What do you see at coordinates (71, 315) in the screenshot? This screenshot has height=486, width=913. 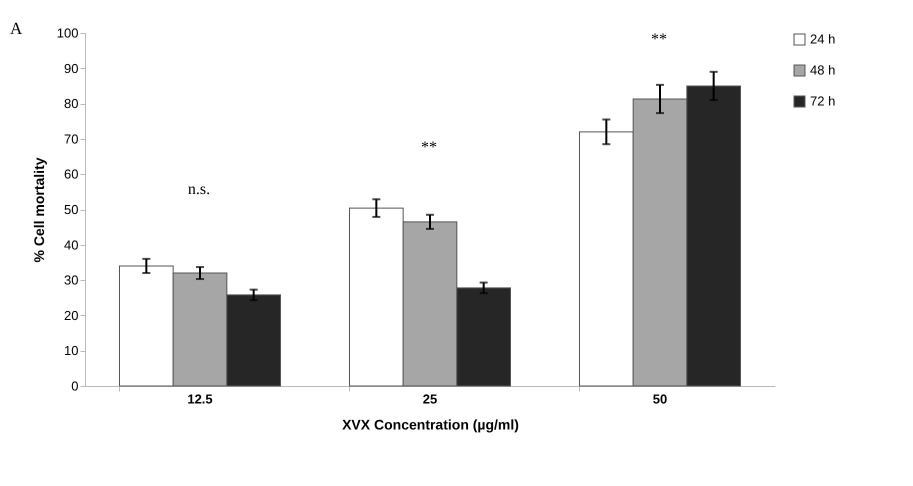 I see `y-tick-label: 20` at bounding box center [71, 315].